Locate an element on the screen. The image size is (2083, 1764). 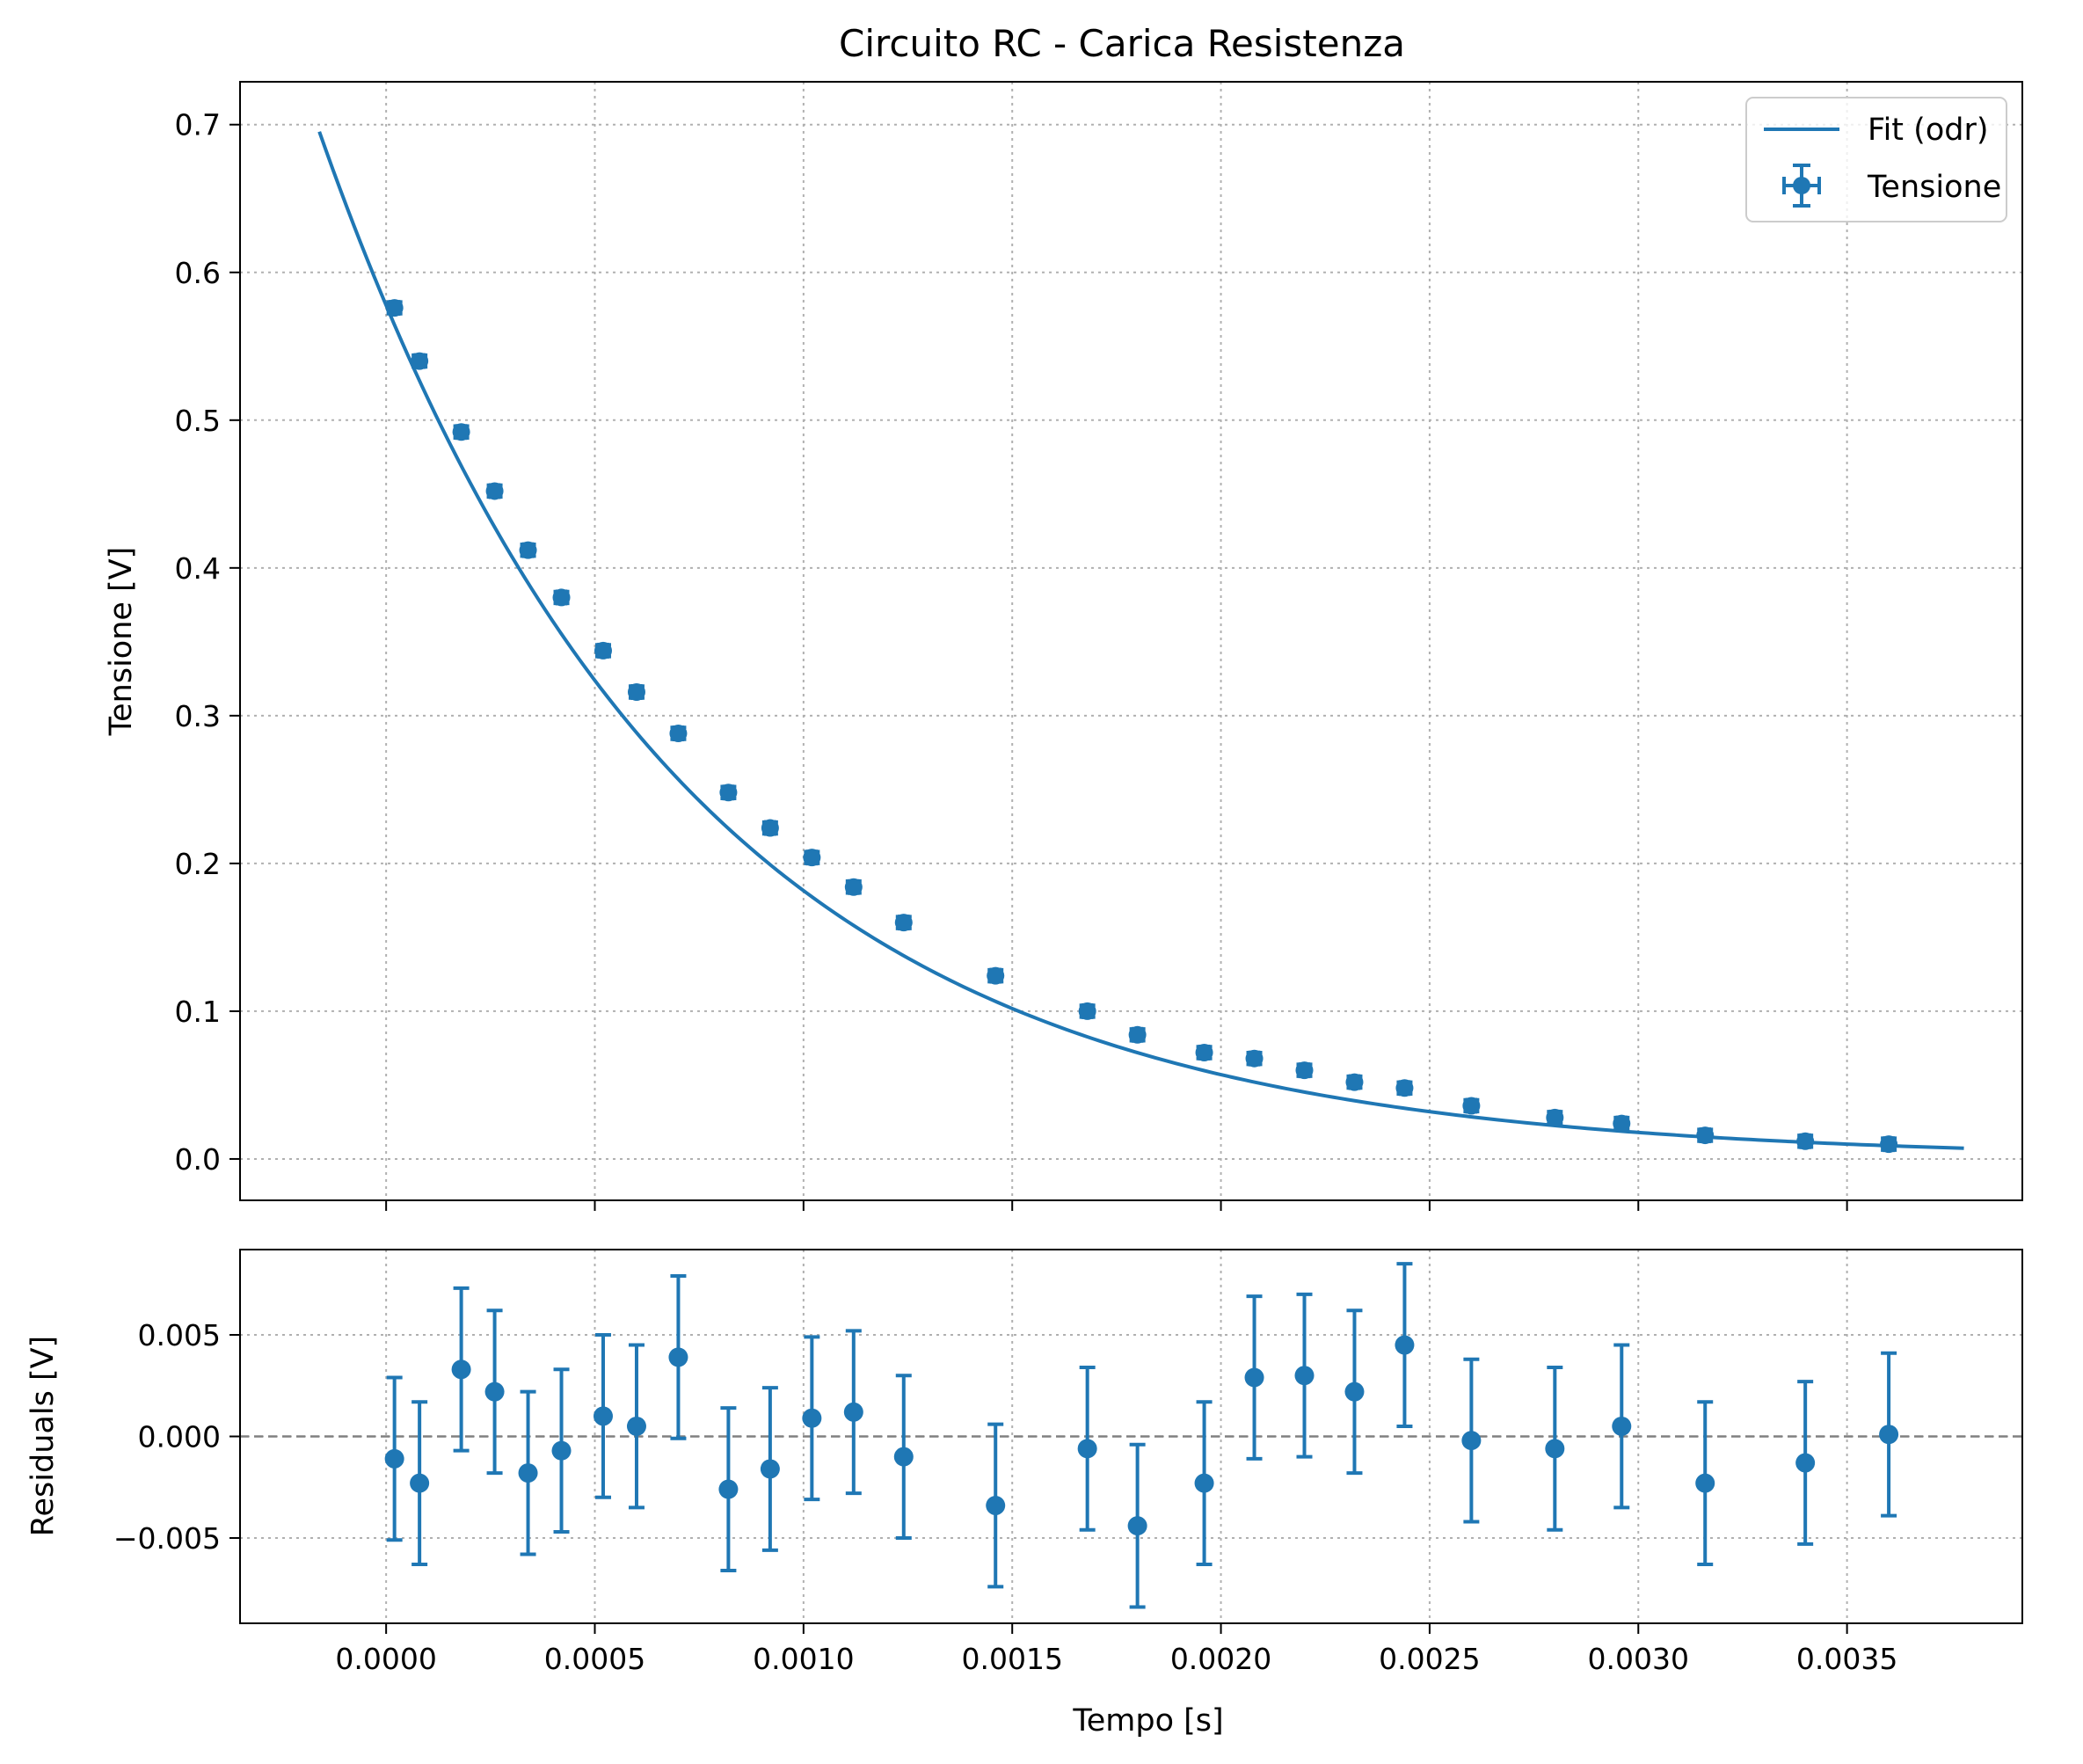
x-tick-label: 0.0005 is located at coordinates (594, 1659).